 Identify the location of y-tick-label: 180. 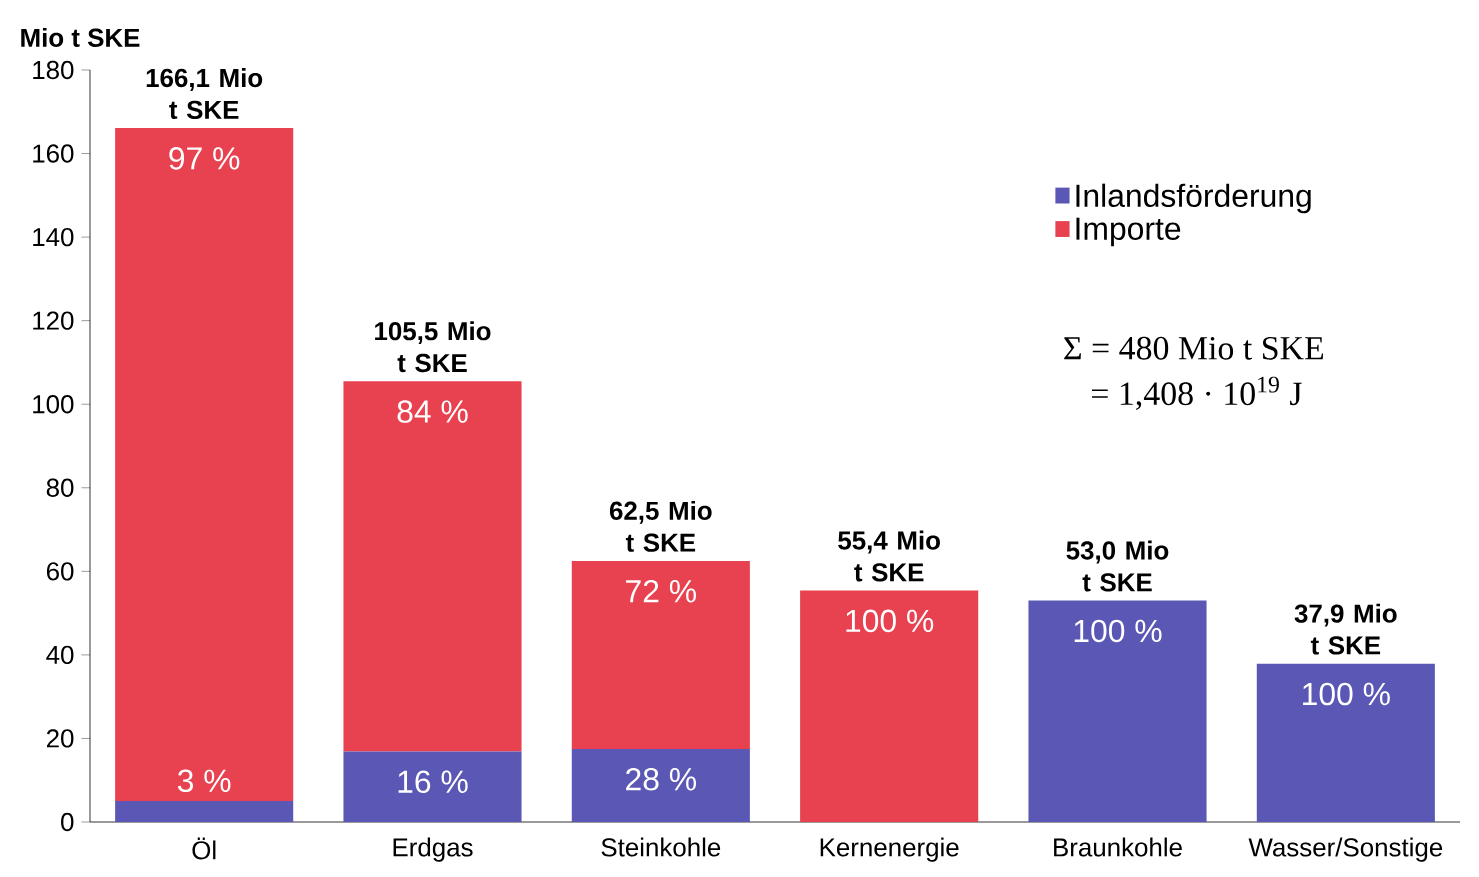
(53, 70).